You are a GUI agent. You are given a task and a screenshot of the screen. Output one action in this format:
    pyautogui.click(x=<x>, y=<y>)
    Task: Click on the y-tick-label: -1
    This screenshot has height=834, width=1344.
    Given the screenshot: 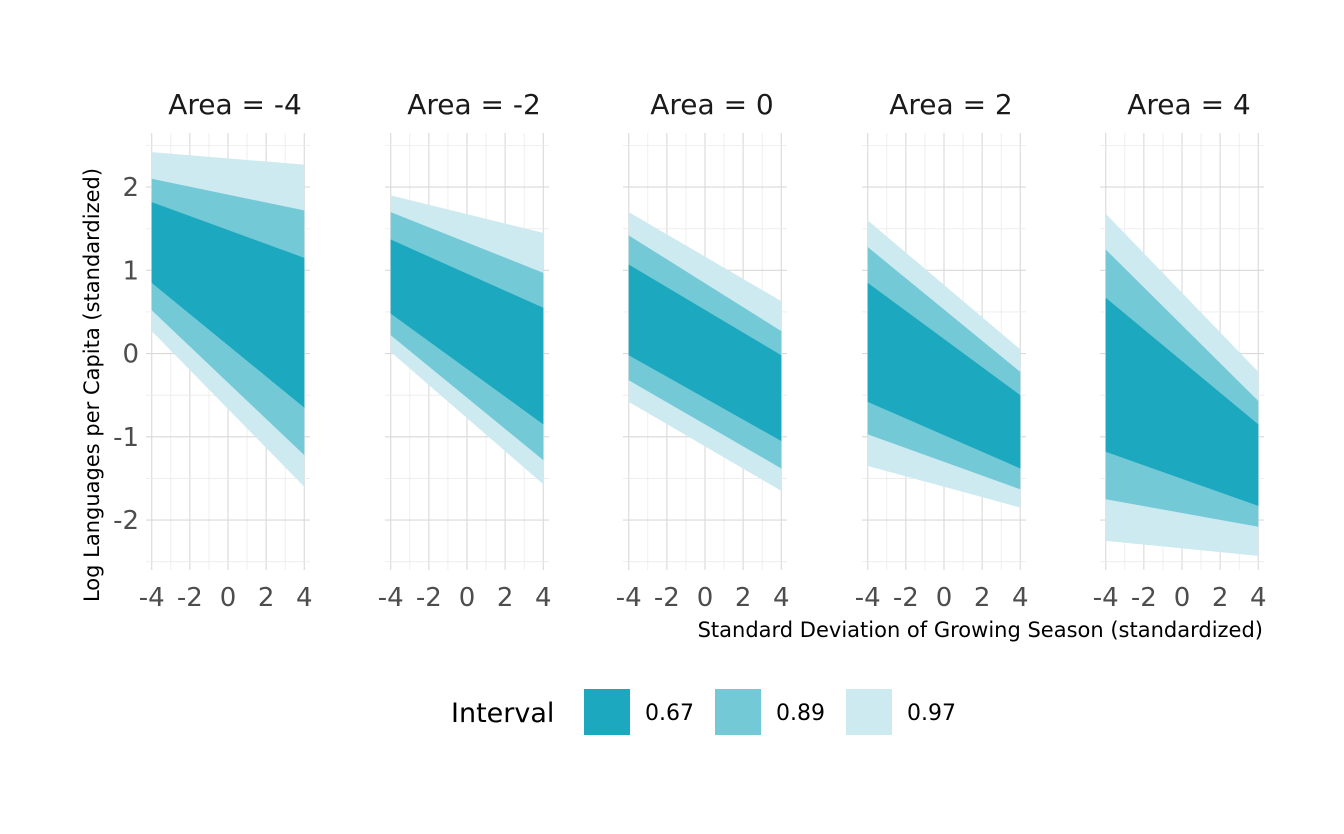 What is the action you would take?
    pyautogui.click(x=126, y=438)
    